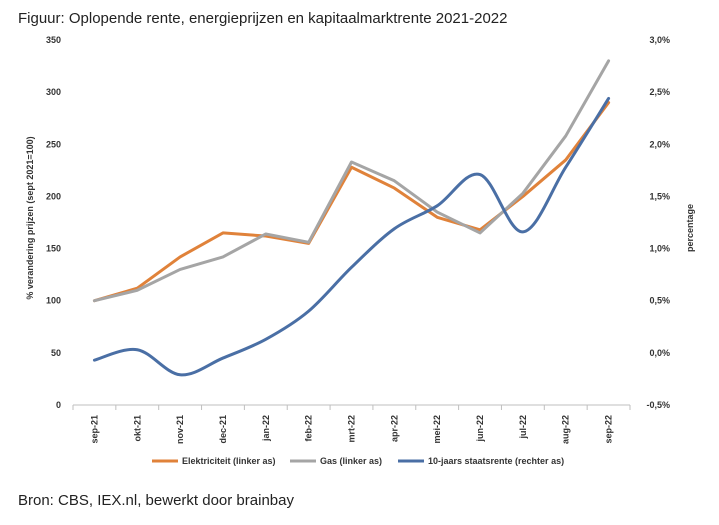 This screenshot has width=719, height=525. I want to click on source-note: Bron: CBS, IEX.nl, bewerkt door brainbay, so click(156, 500).